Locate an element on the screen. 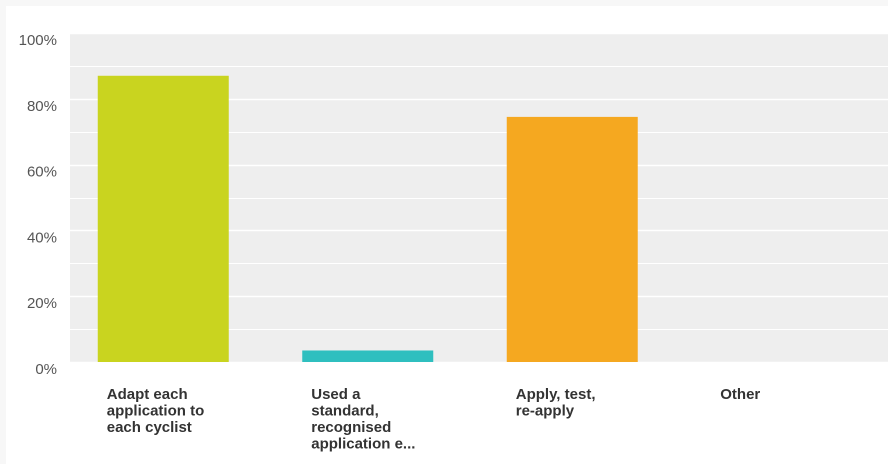 The height and width of the screenshot is (464, 888). x-tick-label: Adapt each application to each cyclist is located at coordinates (156, 411).